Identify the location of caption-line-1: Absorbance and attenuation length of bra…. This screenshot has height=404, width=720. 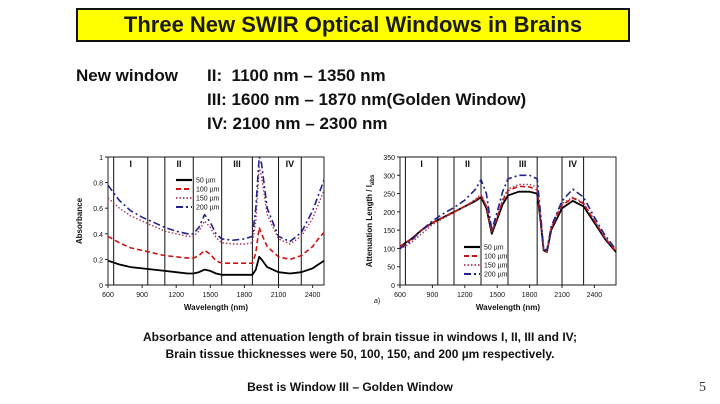
(360, 337).